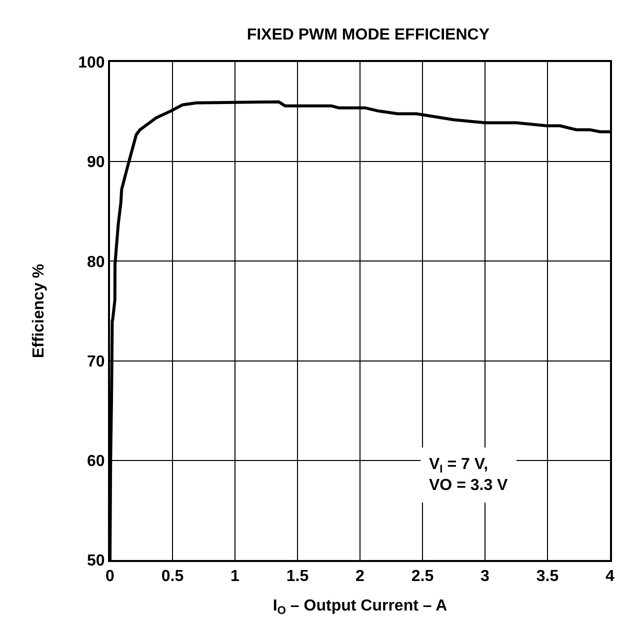  I want to click on x-tick-label: 4, so click(610, 577).